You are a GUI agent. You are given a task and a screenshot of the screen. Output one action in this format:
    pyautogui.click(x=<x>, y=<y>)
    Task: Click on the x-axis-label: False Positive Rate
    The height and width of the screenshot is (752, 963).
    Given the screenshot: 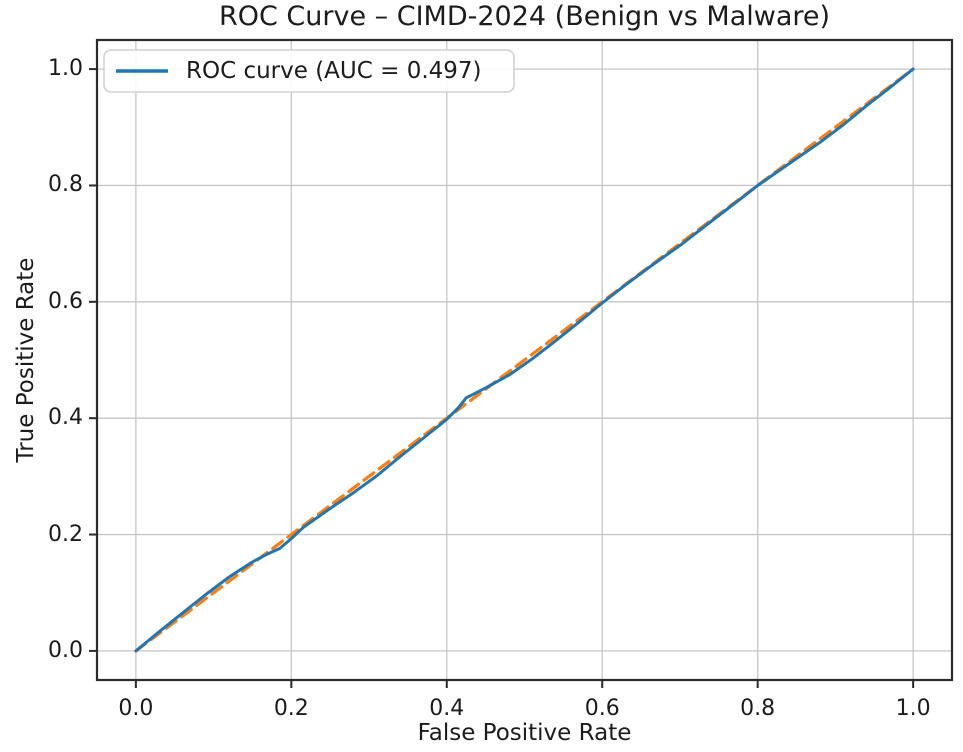 What is the action you would take?
    pyautogui.click(x=524, y=733)
    